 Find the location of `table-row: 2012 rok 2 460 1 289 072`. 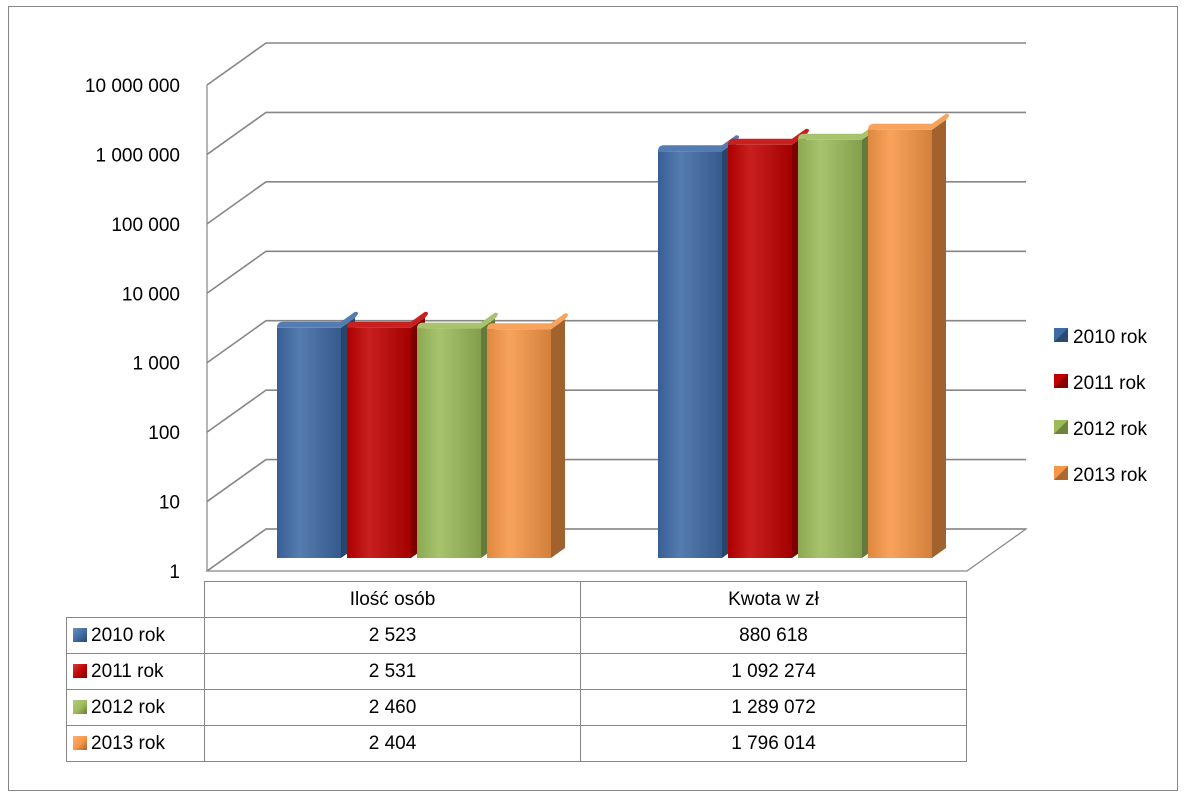

table-row: 2012 rok 2 460 1 289 072 is located at coordinates (516, 707).